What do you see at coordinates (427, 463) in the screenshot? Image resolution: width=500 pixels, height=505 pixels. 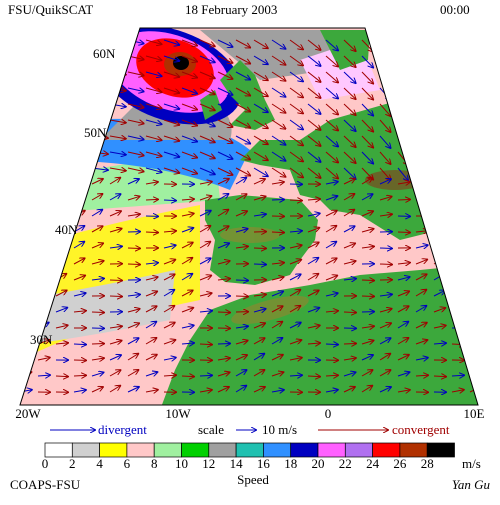 I see `colorbar-tick-label: 28` at bounding box center [427, 463].